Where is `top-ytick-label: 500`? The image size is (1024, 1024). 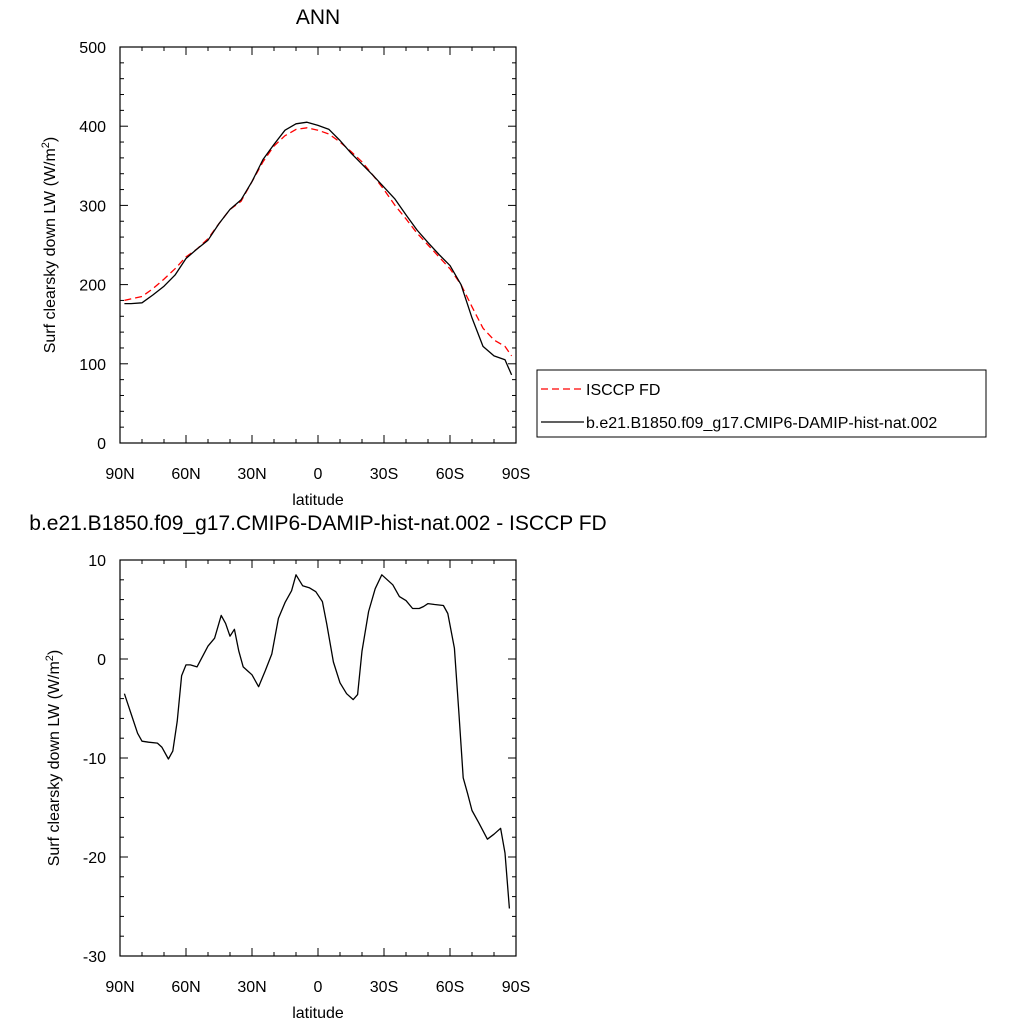 top-ytick-label: 500 is located at coordinates (92, 48).